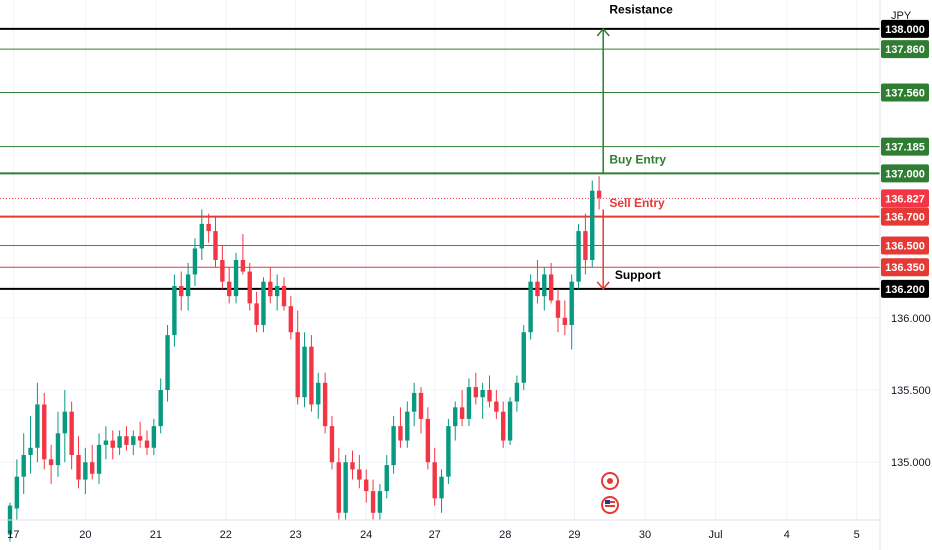  I want to click on y-tick-label: 135.000, so click(911, 463).